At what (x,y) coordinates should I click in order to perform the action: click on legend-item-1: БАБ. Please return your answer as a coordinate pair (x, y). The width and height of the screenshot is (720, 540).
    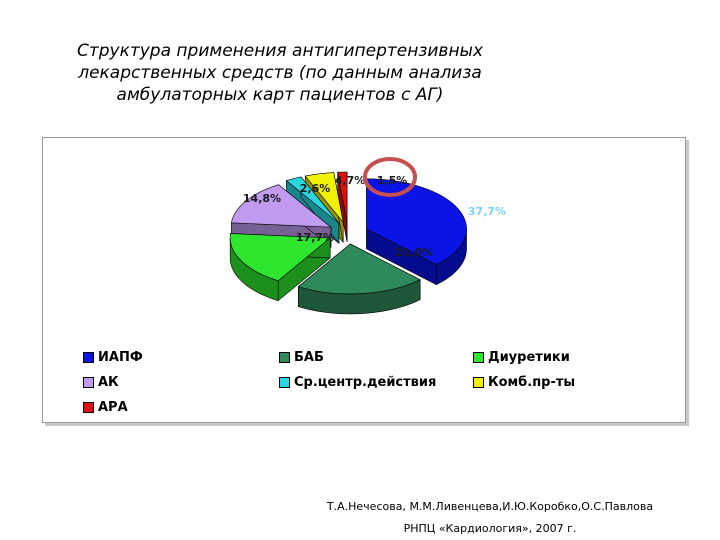
    Looking at the image, I should click on (301, 357).